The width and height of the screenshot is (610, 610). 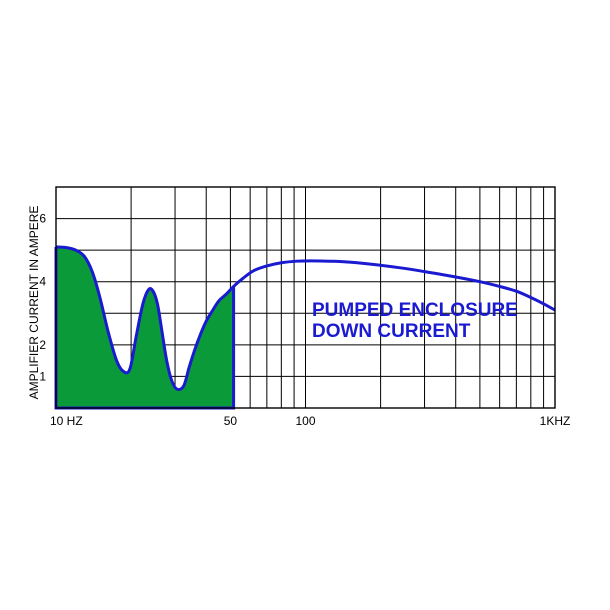 What do you see at coordinates (42, 376) in the screenshot?
I see `y-tick-label: 1` at bounding box center [42, 376].